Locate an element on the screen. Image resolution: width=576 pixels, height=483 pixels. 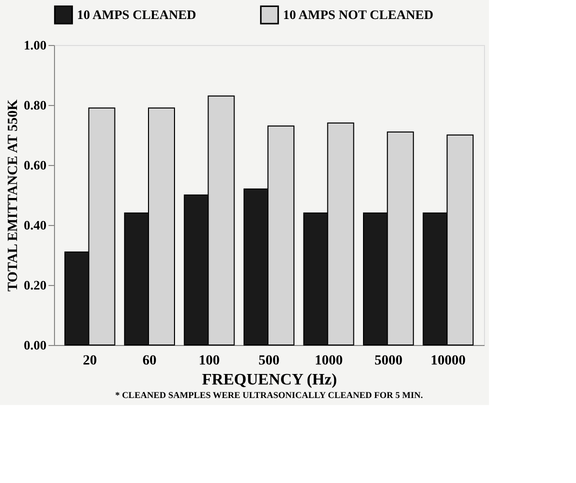
x-tick-label: 500 is located at coordinates (269, 361).